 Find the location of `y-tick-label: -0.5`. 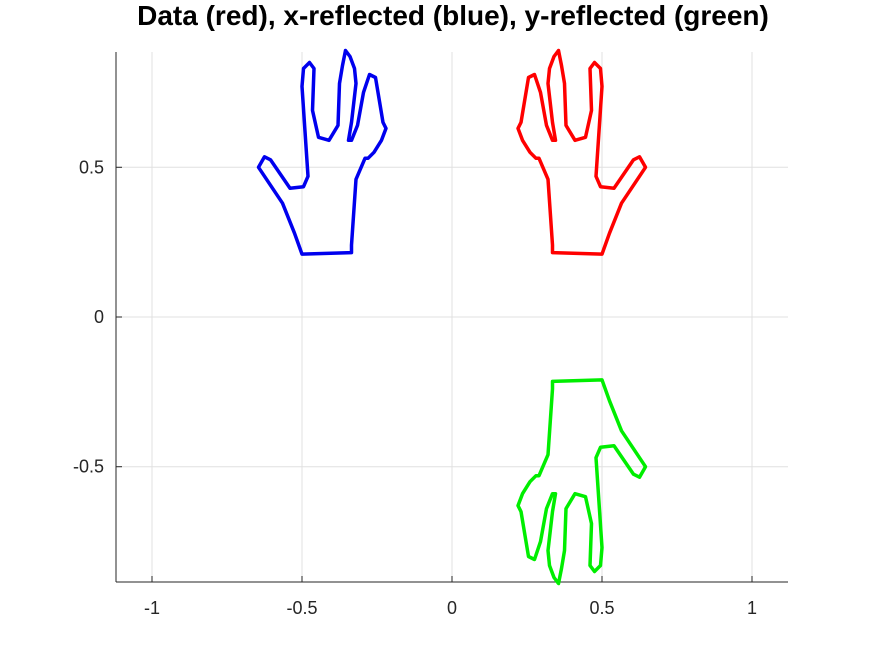

y-tick-label: -0.5 is located at coordinates (88, 467).